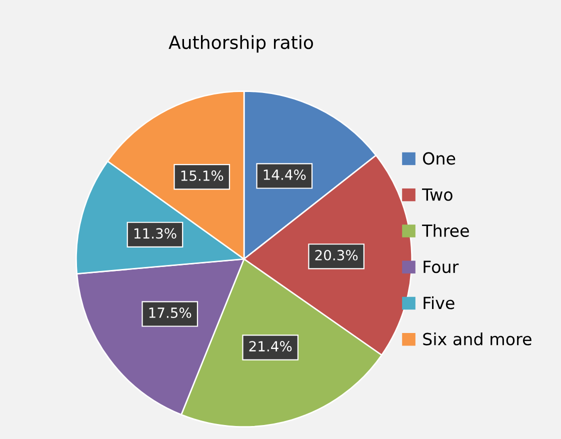  Describe the element at coordinates (336, 255) in the screenshot. I see `data-label: 20.3%` at that location.